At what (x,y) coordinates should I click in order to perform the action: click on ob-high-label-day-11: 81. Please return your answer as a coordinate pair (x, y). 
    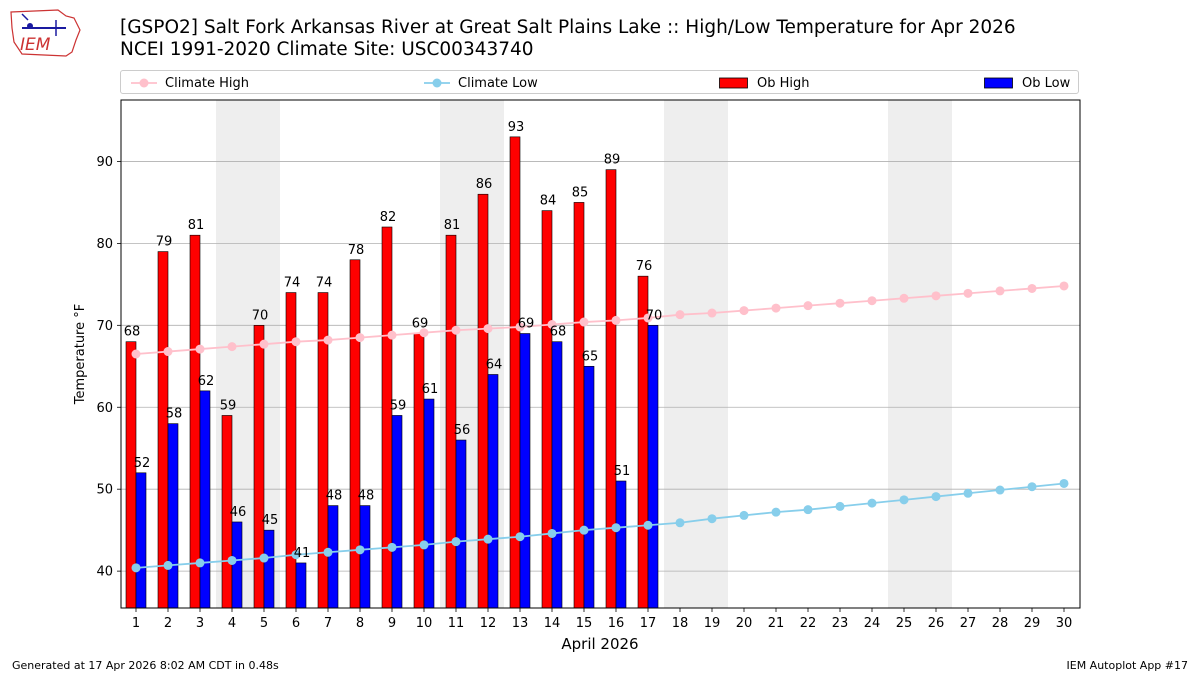
    Looking at the image, I should click on (452, 225).